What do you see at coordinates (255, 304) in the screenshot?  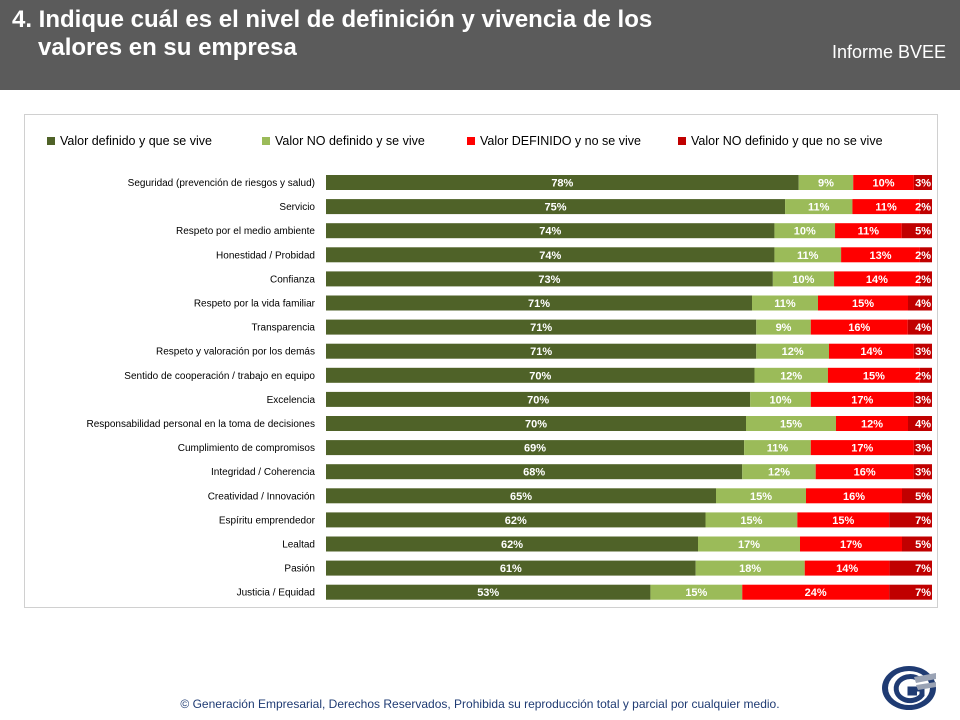 I see `category-label: Respeto por la vida familiar` at bounding box center [255, 304].